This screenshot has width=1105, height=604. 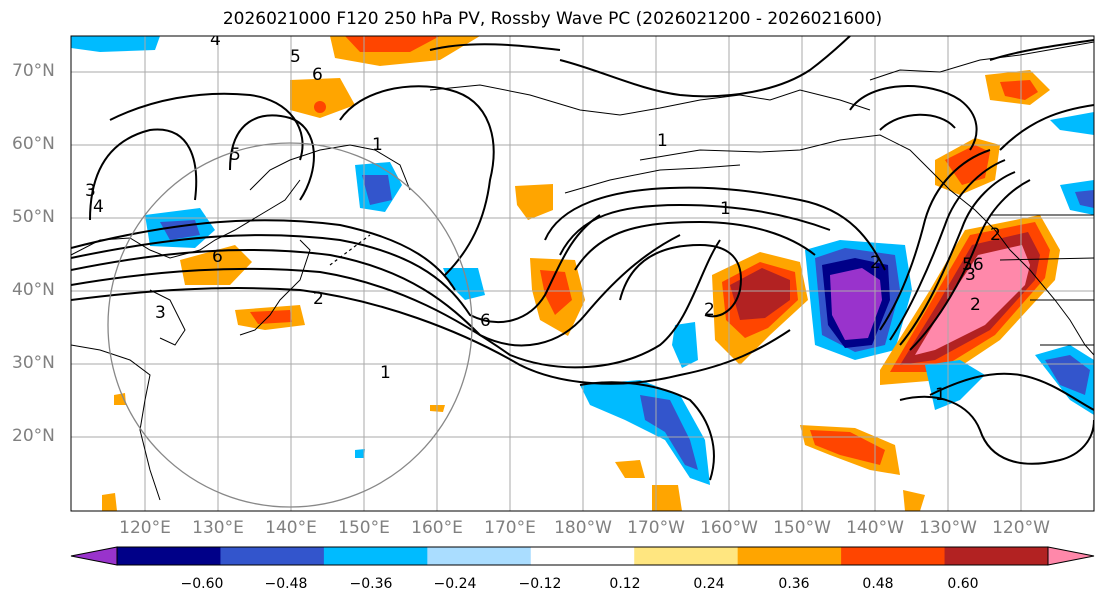 I want to click on lat-label: 30°N, so click(x=33, y=363).